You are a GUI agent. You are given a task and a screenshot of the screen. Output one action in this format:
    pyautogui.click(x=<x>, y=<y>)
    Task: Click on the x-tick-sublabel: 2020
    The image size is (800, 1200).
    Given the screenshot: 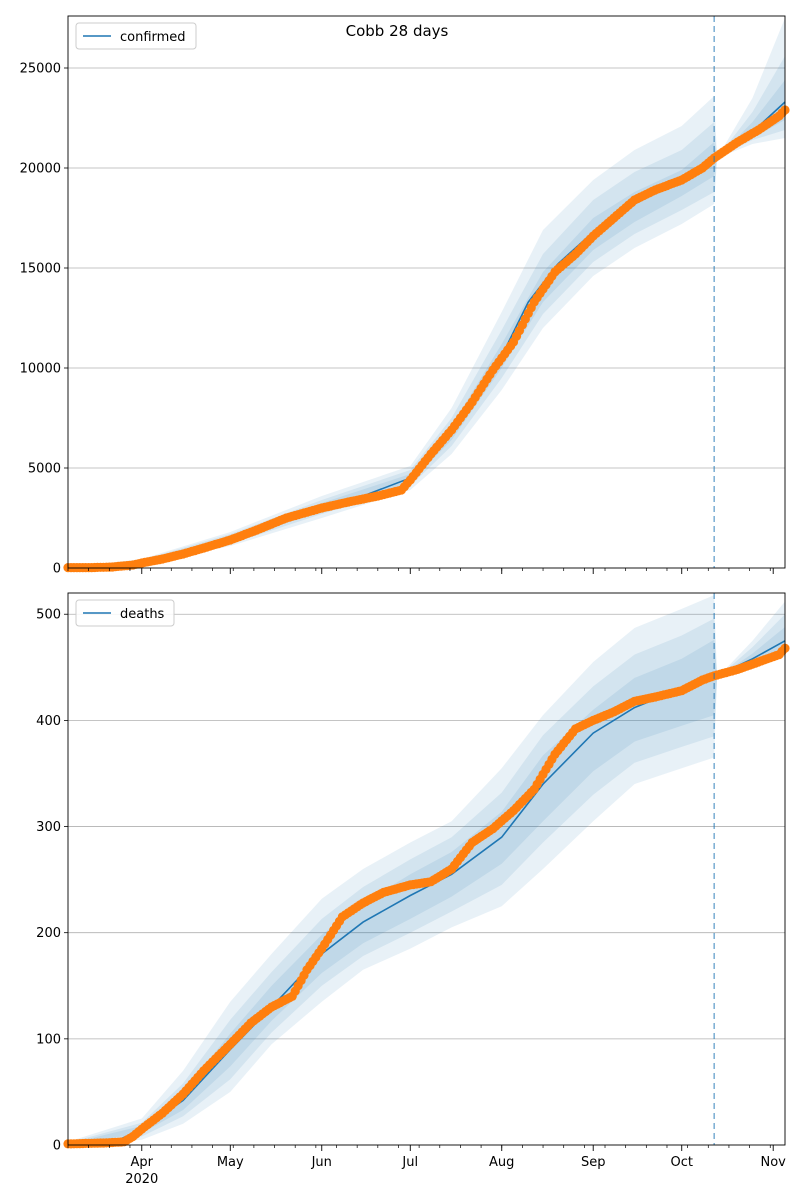 What is the action you would take?
    pyautogui.click(x=141, y=1179)
    